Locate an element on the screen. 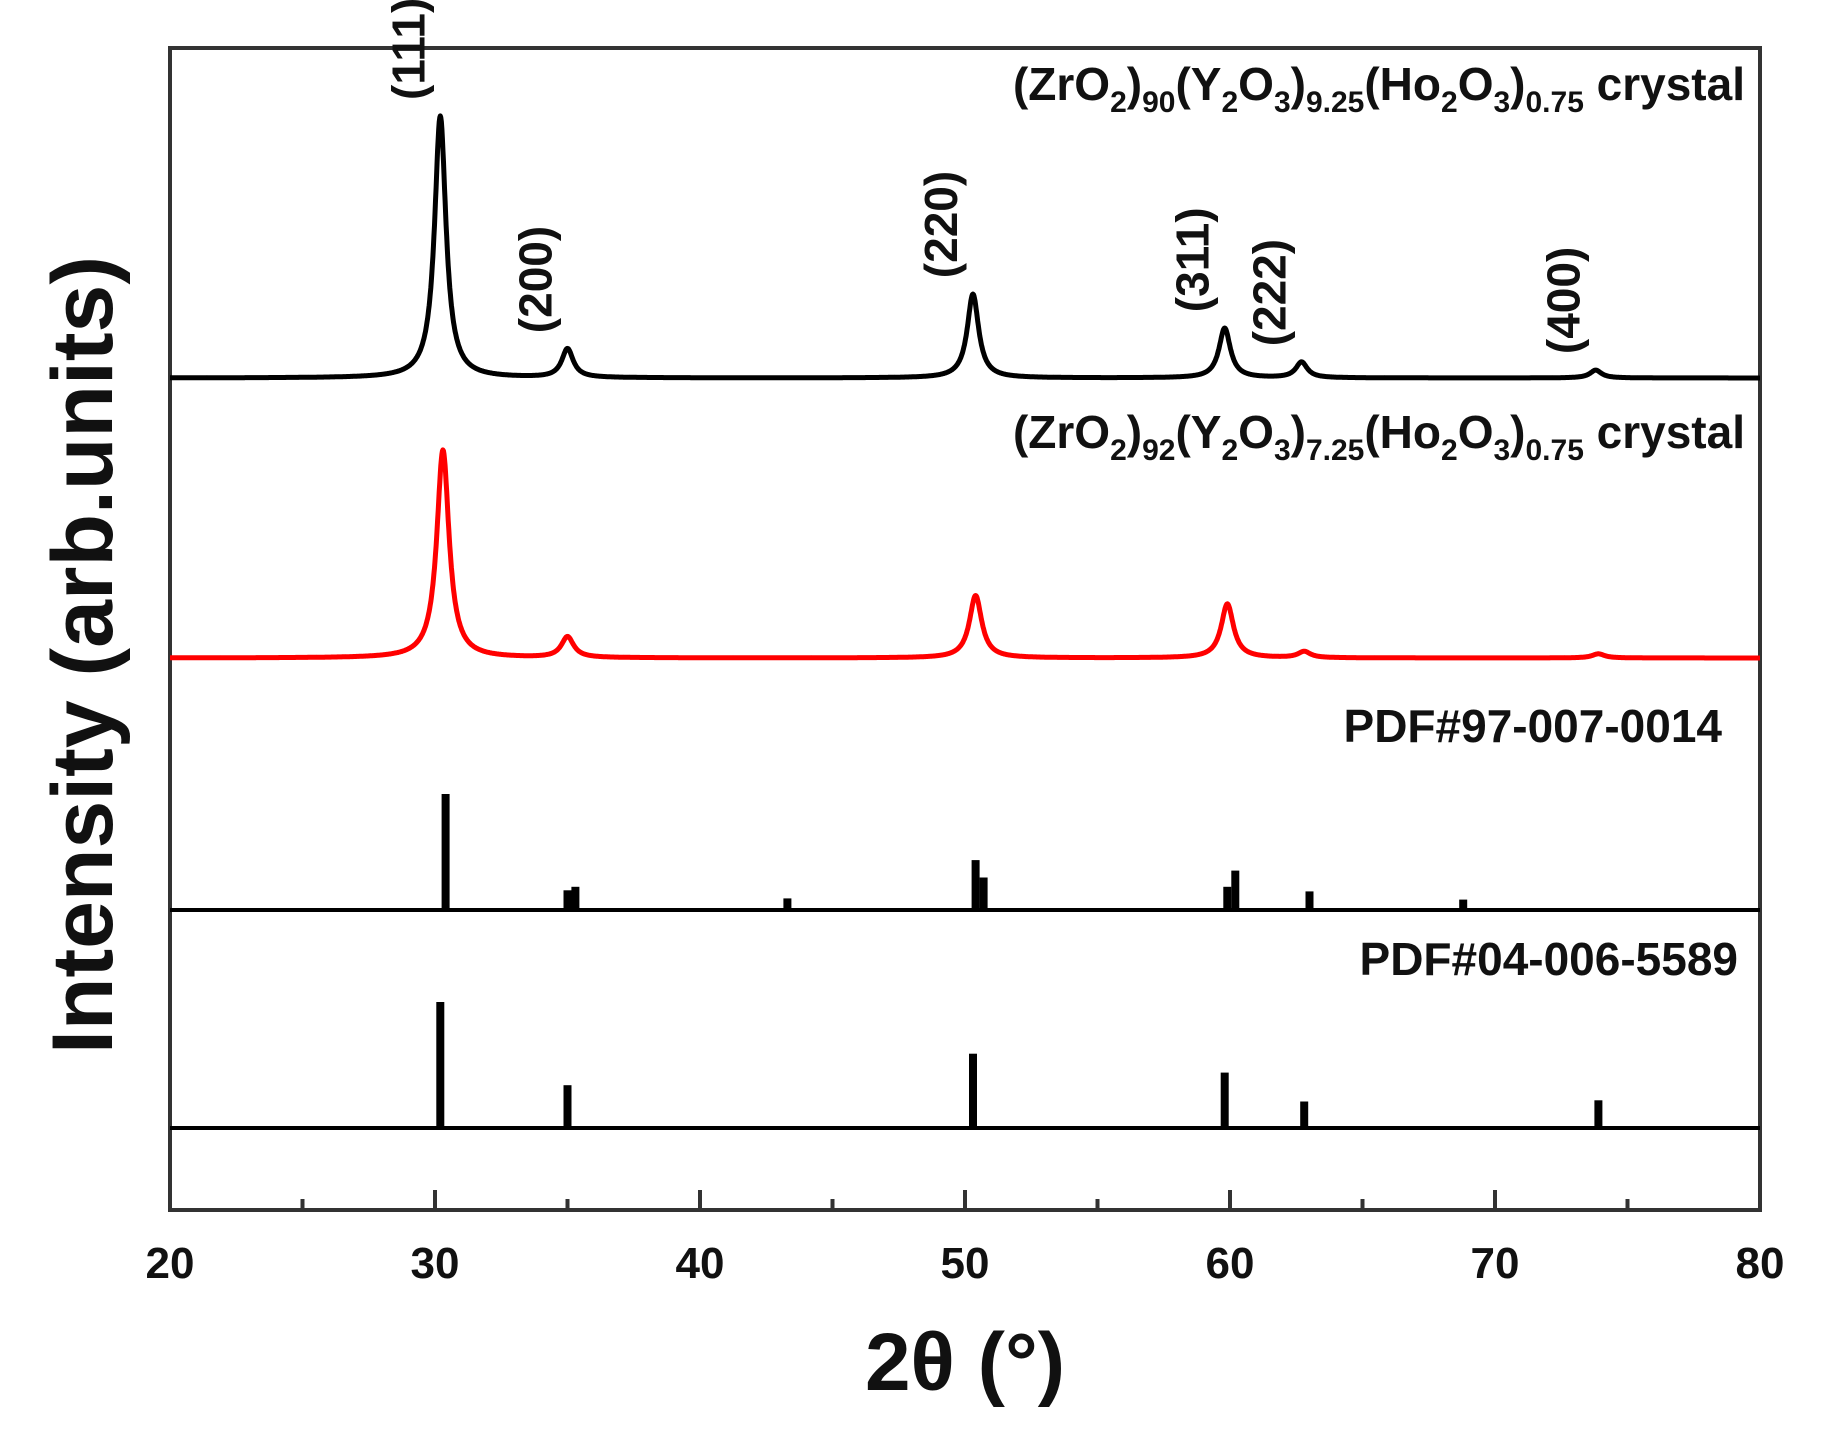 The image size is (1830, 1436). series-2-trace is located at coordinates (965, 554).